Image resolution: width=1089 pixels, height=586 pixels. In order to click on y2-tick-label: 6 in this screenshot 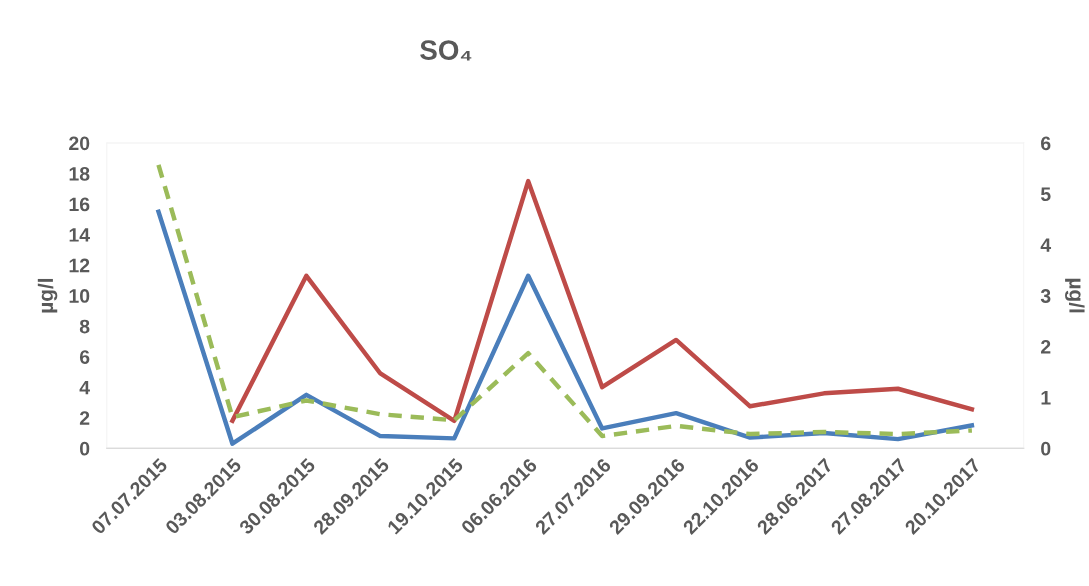, I will do `click(1046, 143)`.